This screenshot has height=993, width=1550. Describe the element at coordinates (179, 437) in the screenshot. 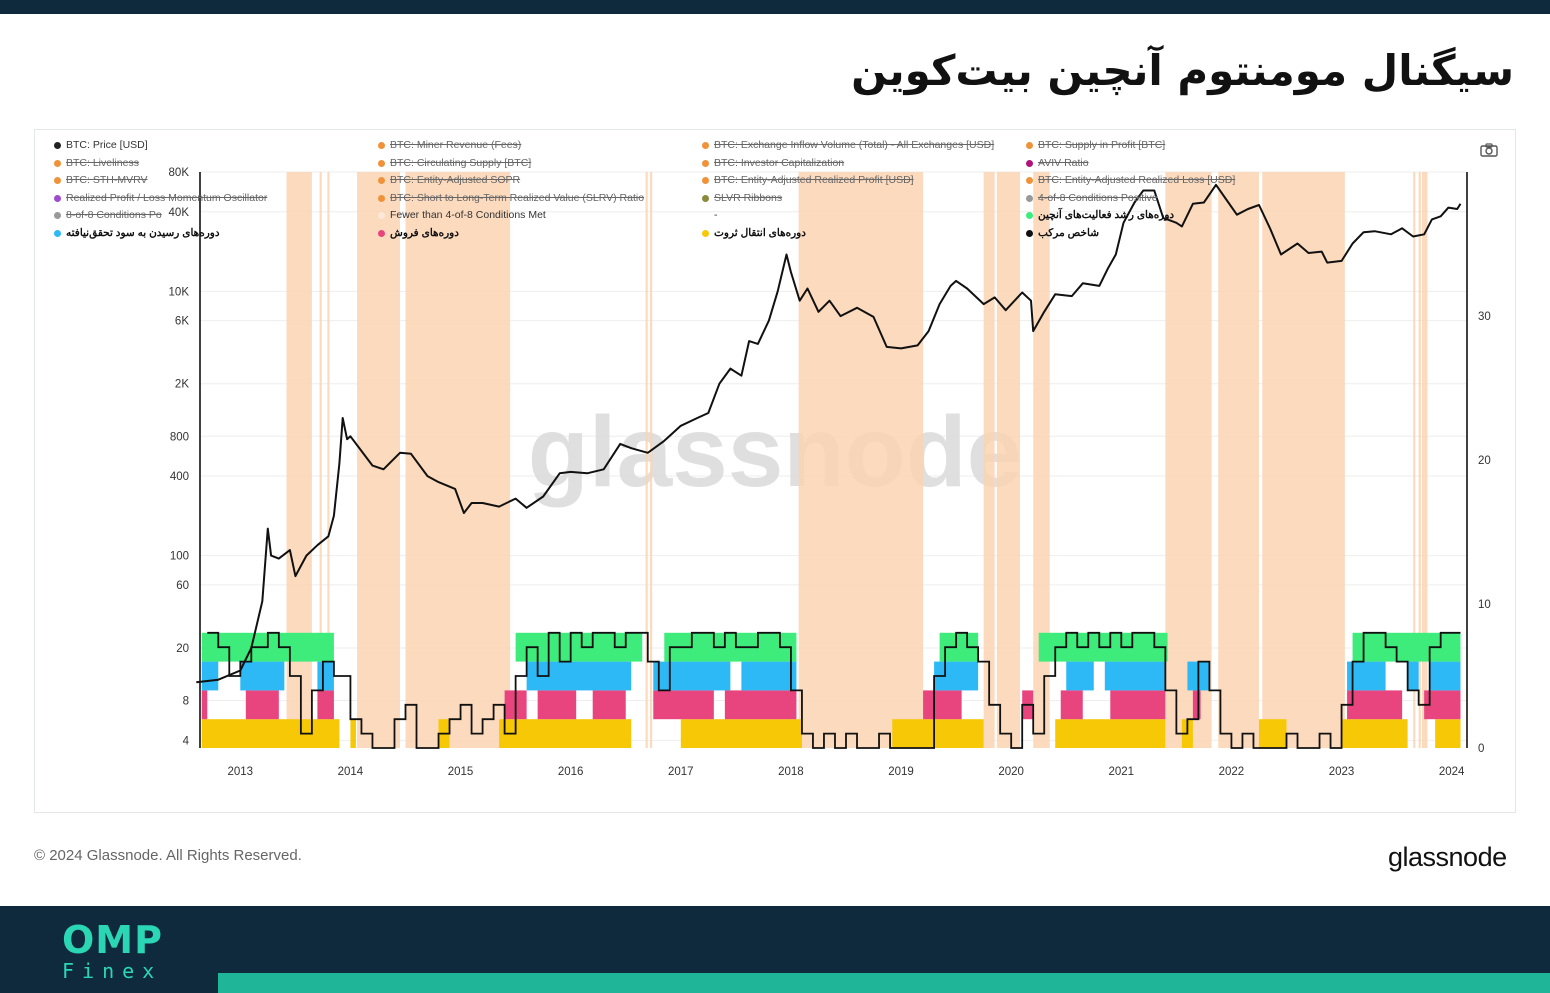

I see `y-tick-label: 800` at that location.